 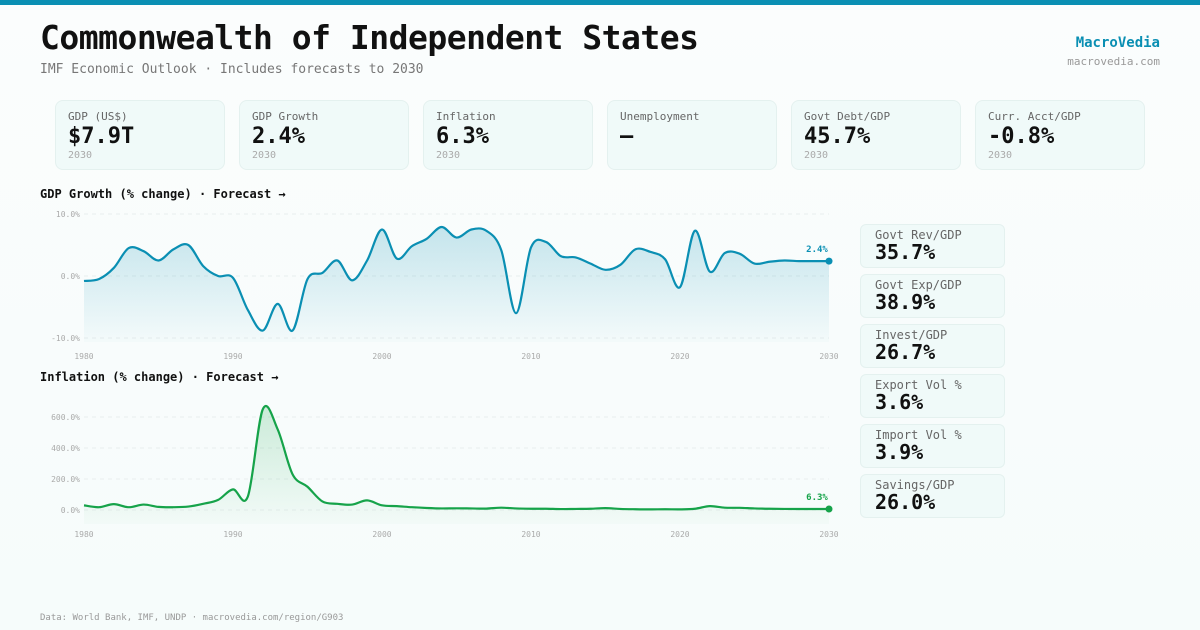 What do you see at coordinates (876, 135) in the screenshot?
I see `kpi-card: Govt Debt/GDP 45.7% 2030` at bounding box center [876, 135].